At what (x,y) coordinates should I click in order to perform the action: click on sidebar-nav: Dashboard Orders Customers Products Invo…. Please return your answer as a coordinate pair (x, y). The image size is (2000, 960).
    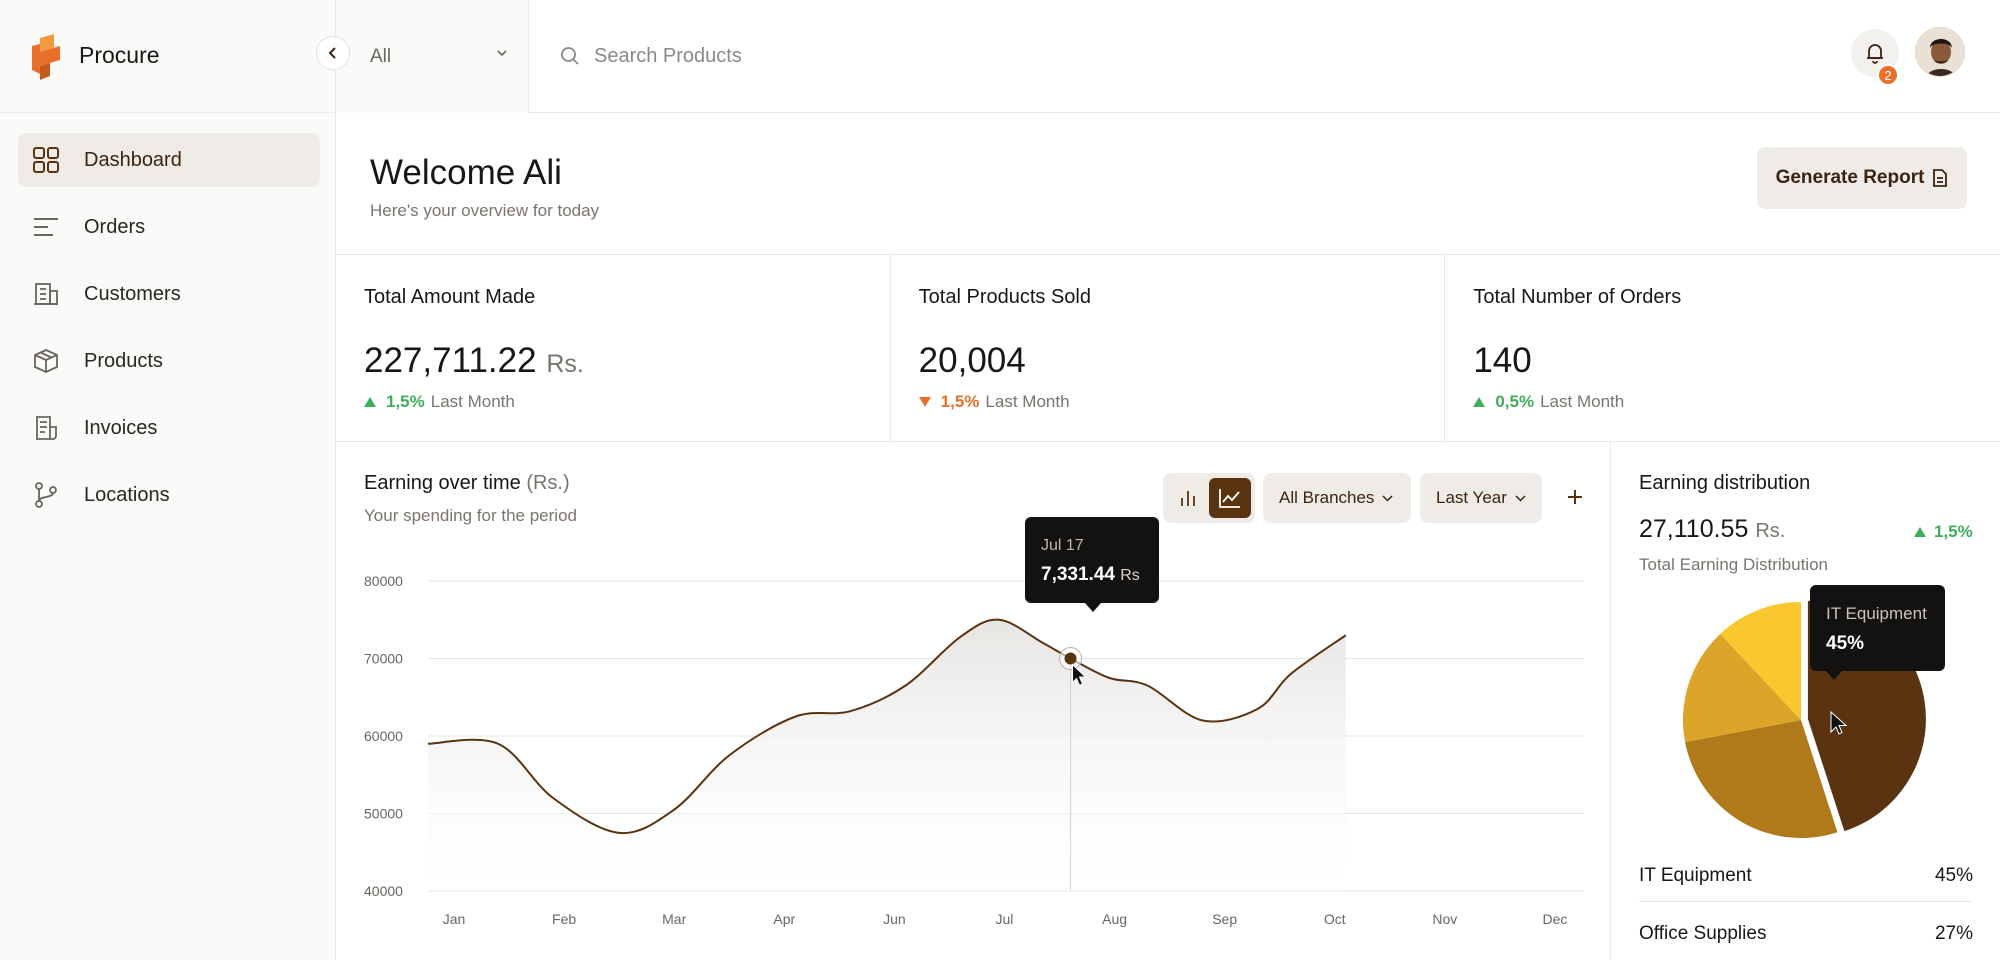
    Looking at the image, I should click on (169, 334).